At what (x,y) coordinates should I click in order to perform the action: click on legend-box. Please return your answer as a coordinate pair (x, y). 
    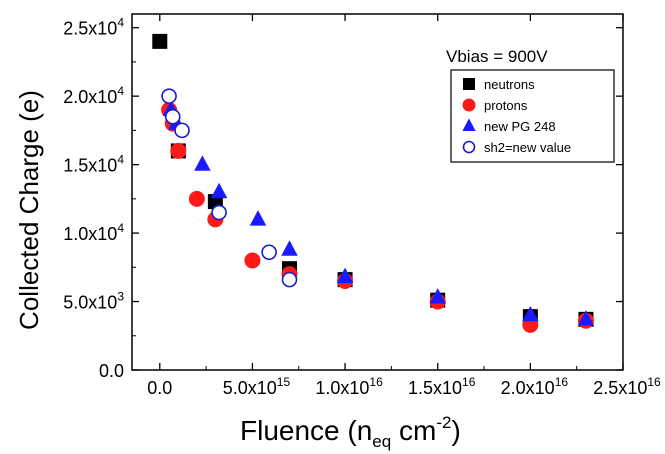
    Looking at the image, I should click on (532, 116).